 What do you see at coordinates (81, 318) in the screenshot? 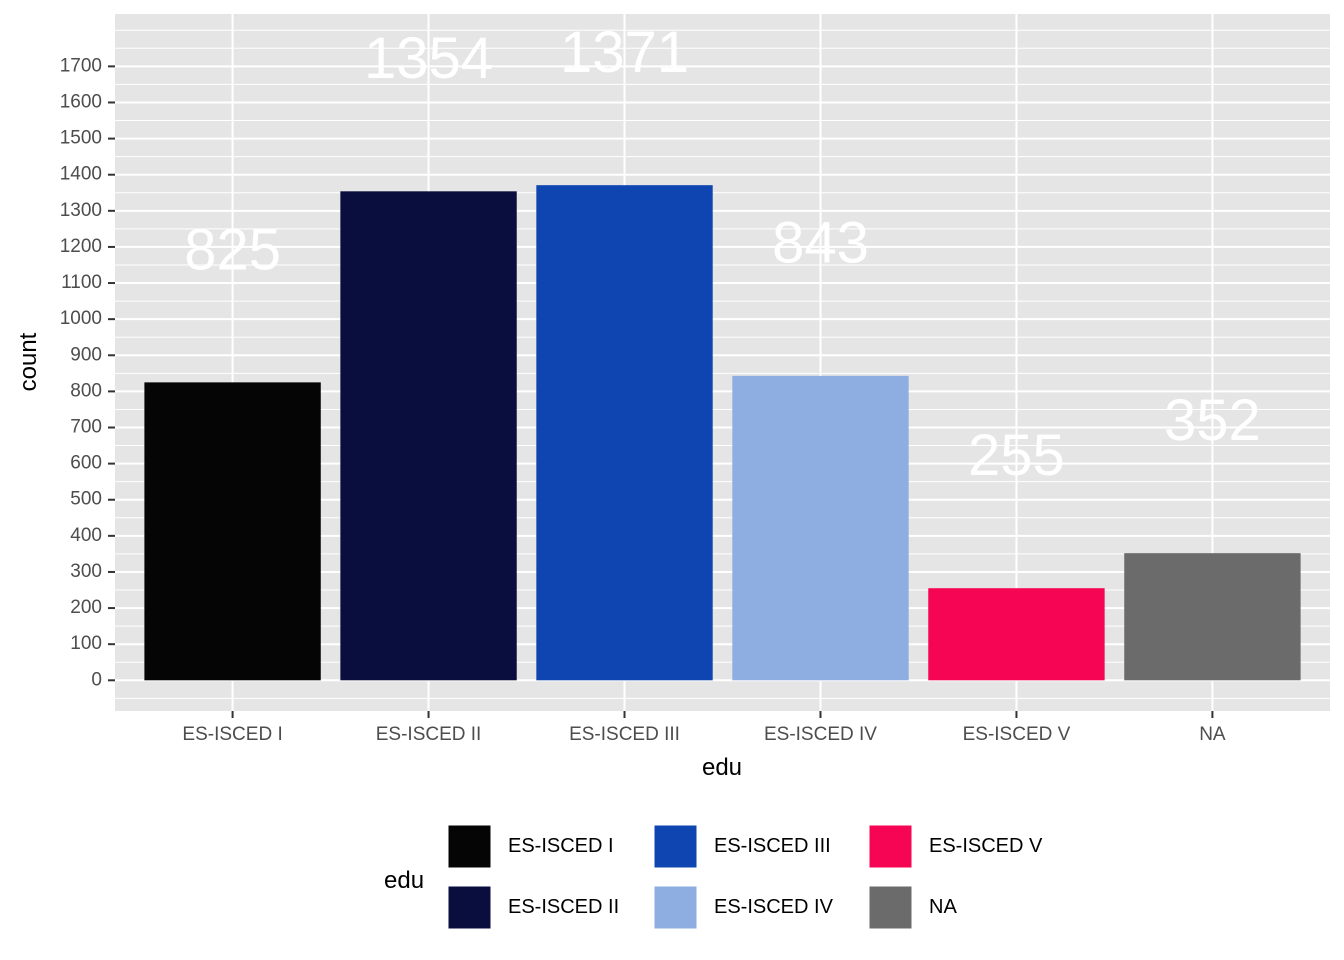
I see `y-tick-label: 1000` at bounding box center [81, 318].